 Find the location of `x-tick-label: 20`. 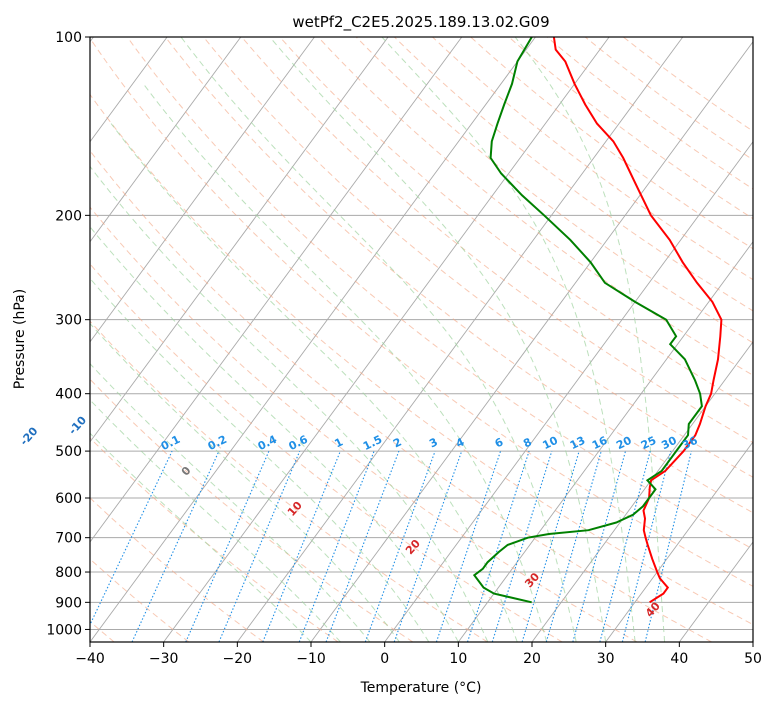

x-tick-label: 20 is located at coordinates (532, 659).